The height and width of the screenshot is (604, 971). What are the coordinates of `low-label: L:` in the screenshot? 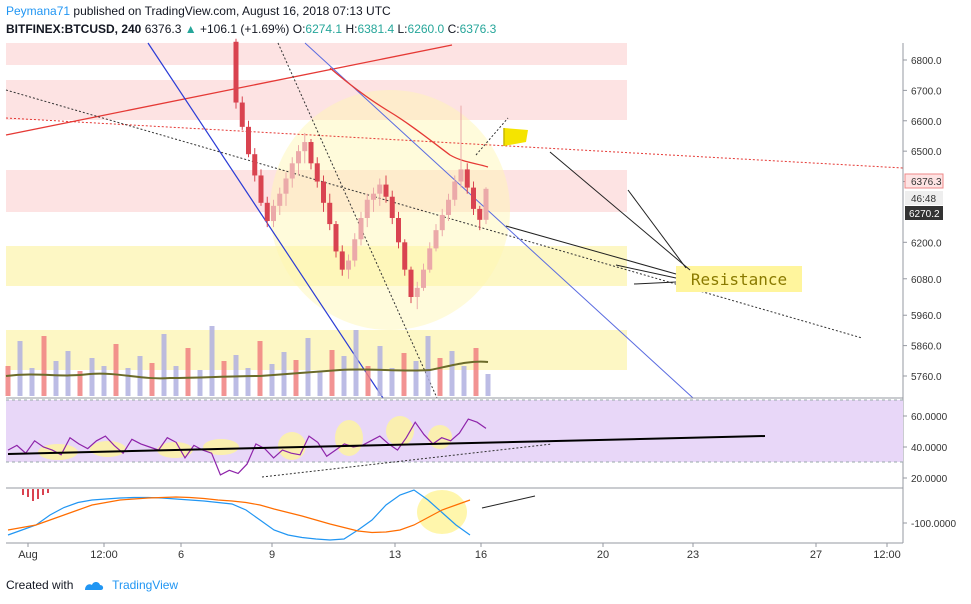 It's located at (402, 29).